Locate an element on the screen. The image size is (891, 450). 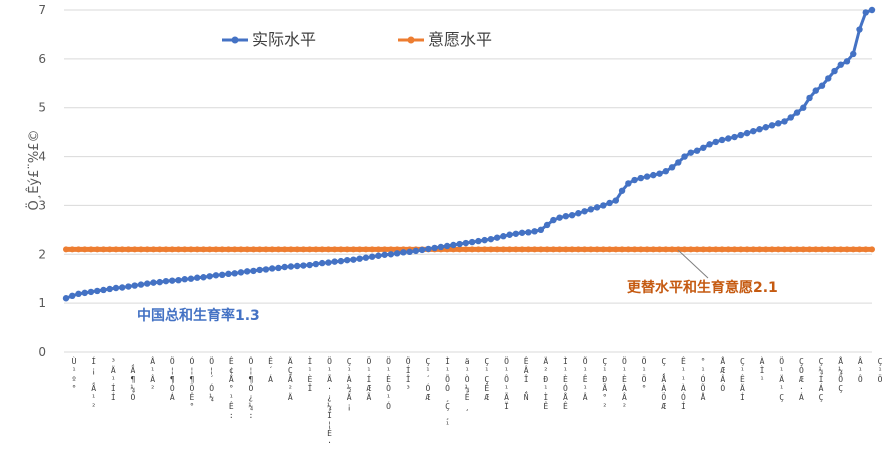
y-tick-label-4: 4 is located at coordinates (42, 157).